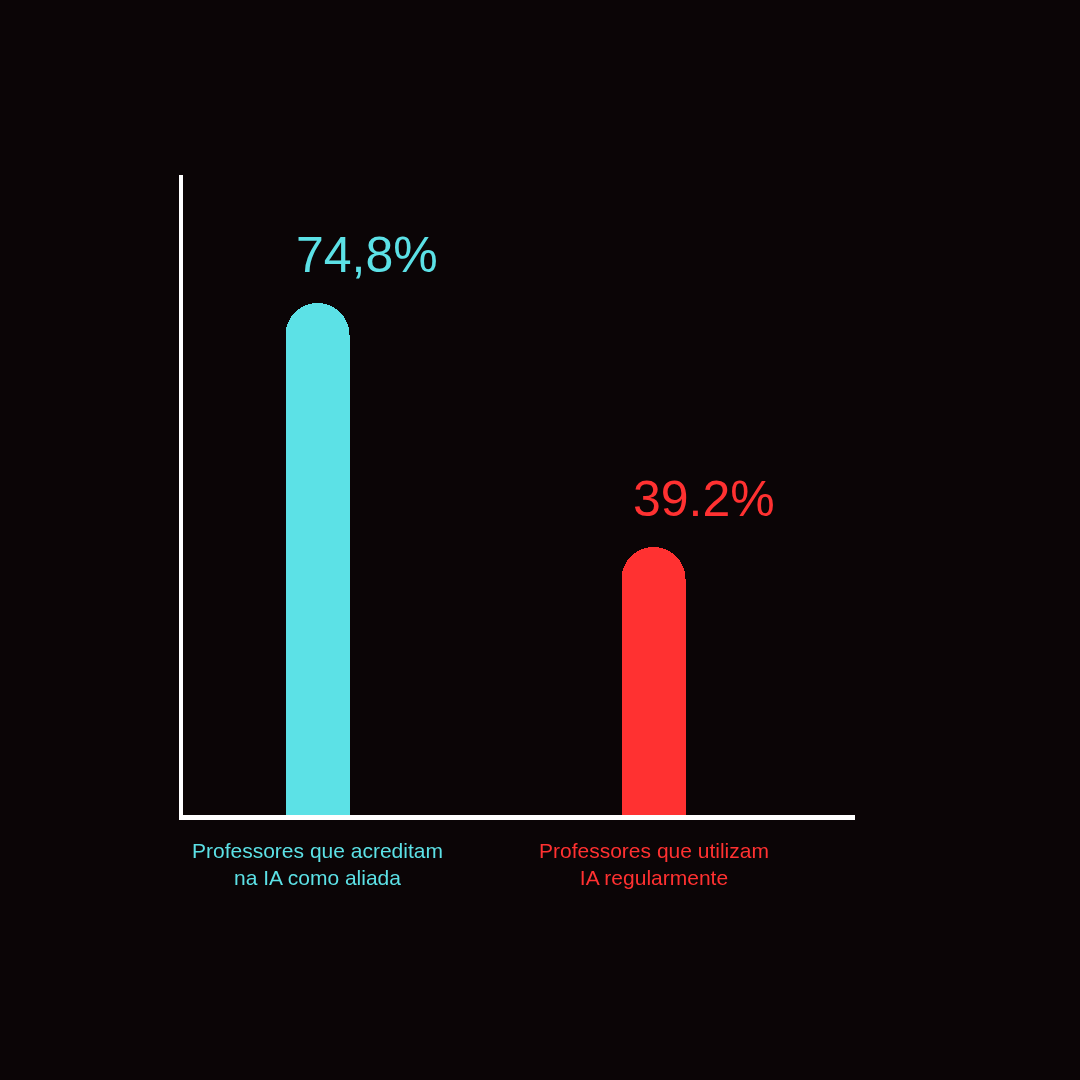 The image size is (1080, 1080). What do you see at coordinates (317, 864) in the screenshot?
I see `x-tick-label: Professores que acreditam na IA como aliada` at bounding box center [317, 864].